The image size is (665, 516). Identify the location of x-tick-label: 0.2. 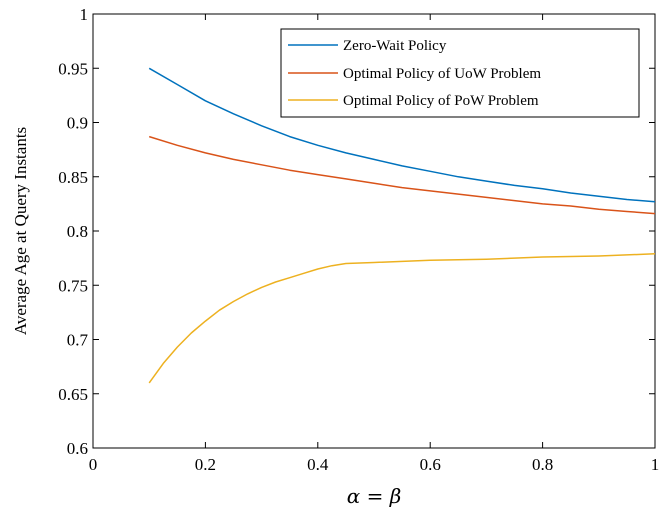
(205, 464).